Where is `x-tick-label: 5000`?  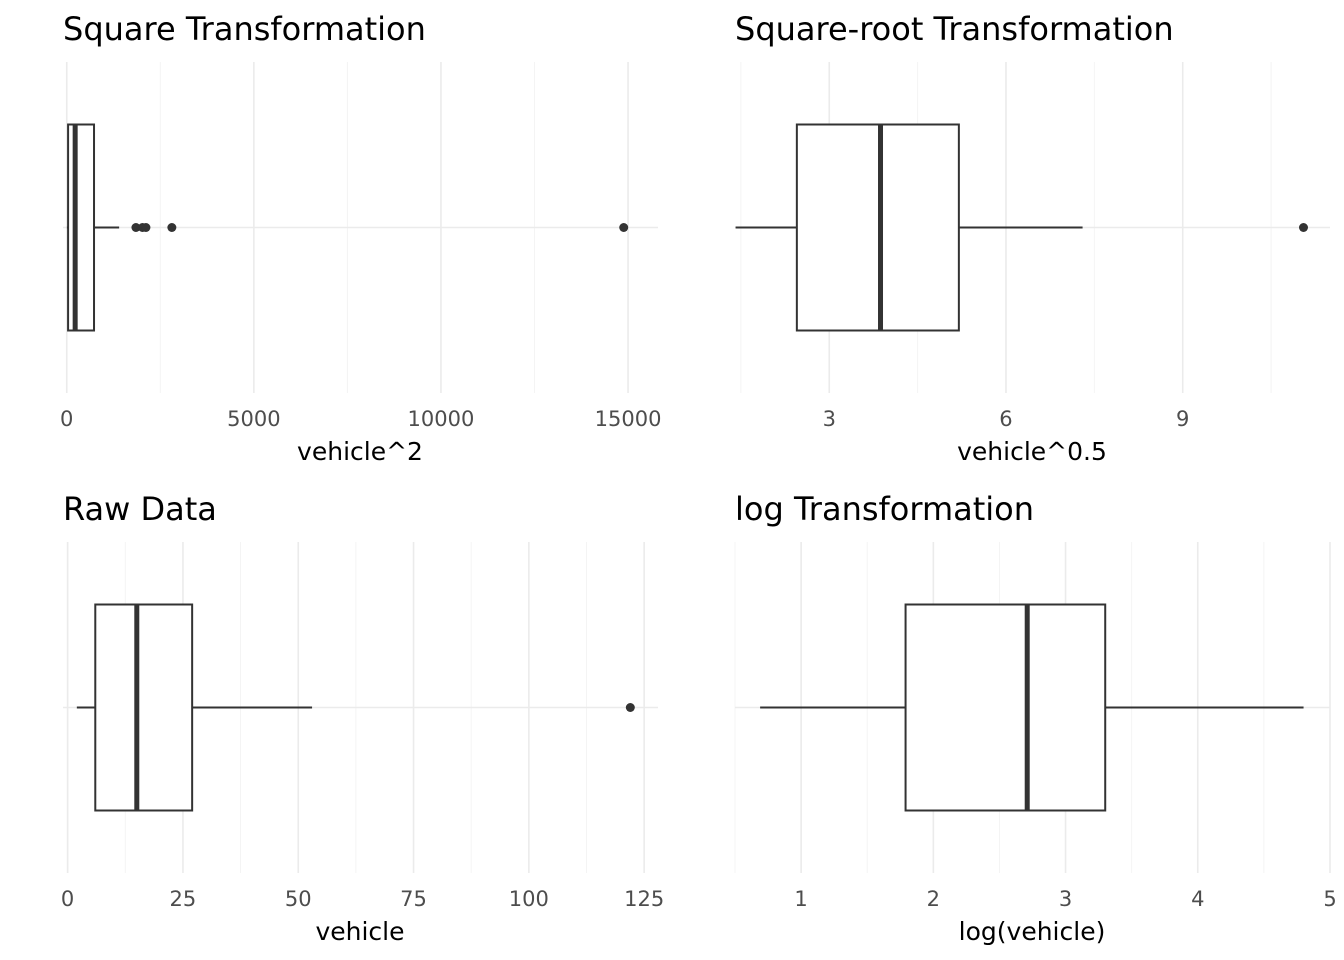
x-tick-label: 5000 is located at coordinates (253, 419).